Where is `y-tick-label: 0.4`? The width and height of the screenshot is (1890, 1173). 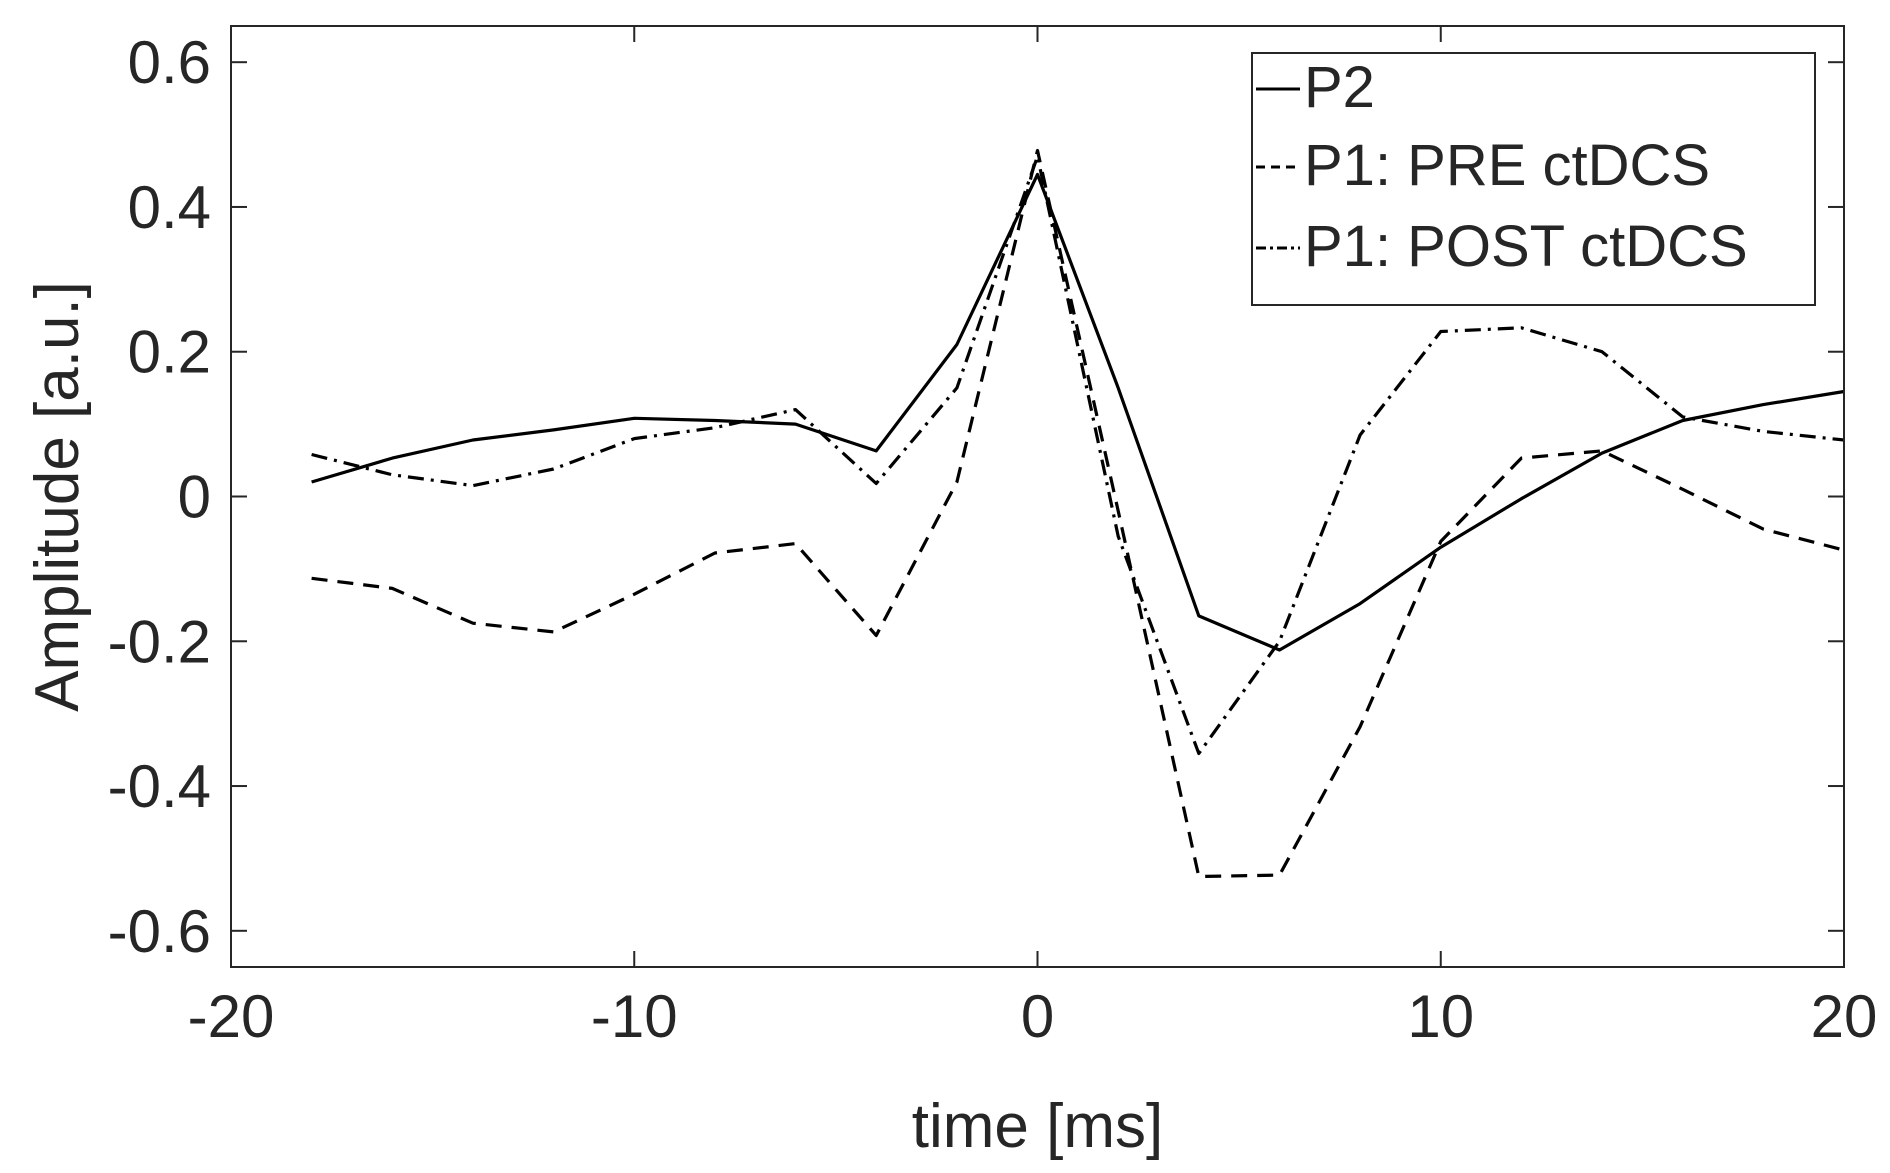 y-tick-label: 0.4 is located at coordinates (169, 207).